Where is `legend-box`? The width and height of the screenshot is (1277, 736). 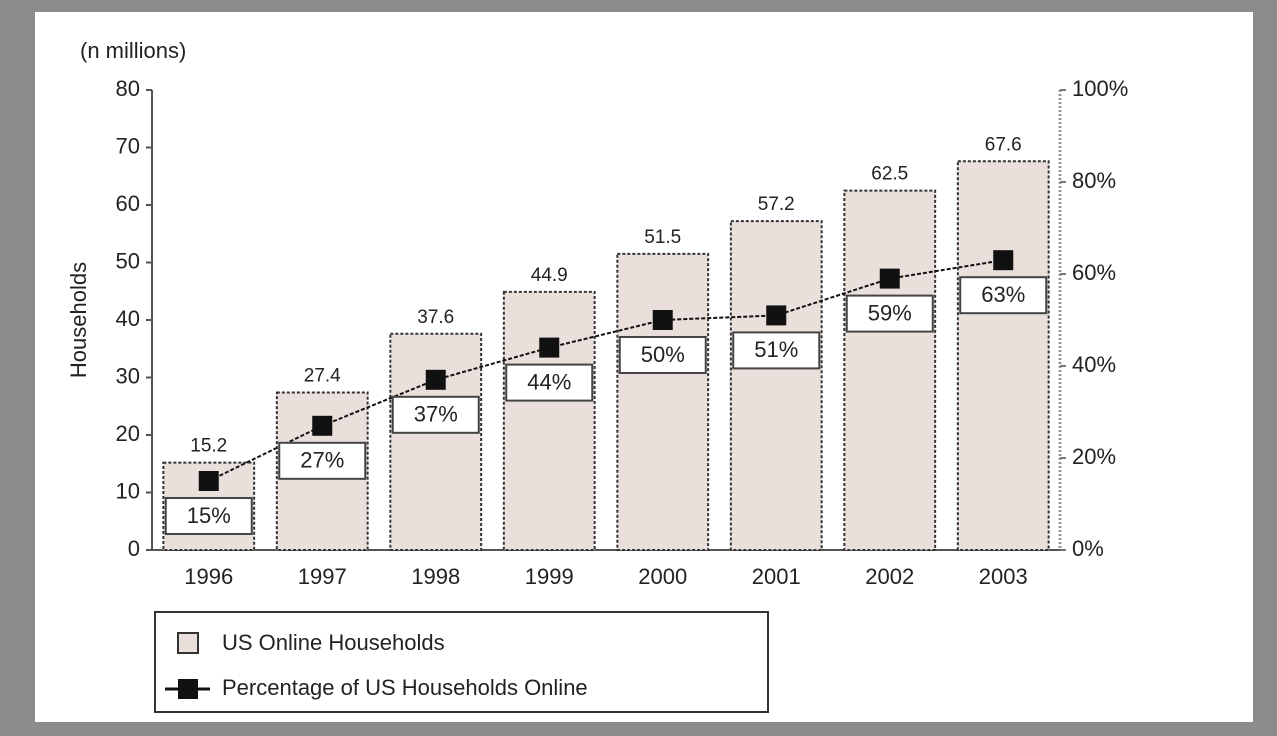
legend-box is located at coordinates (461, 662).